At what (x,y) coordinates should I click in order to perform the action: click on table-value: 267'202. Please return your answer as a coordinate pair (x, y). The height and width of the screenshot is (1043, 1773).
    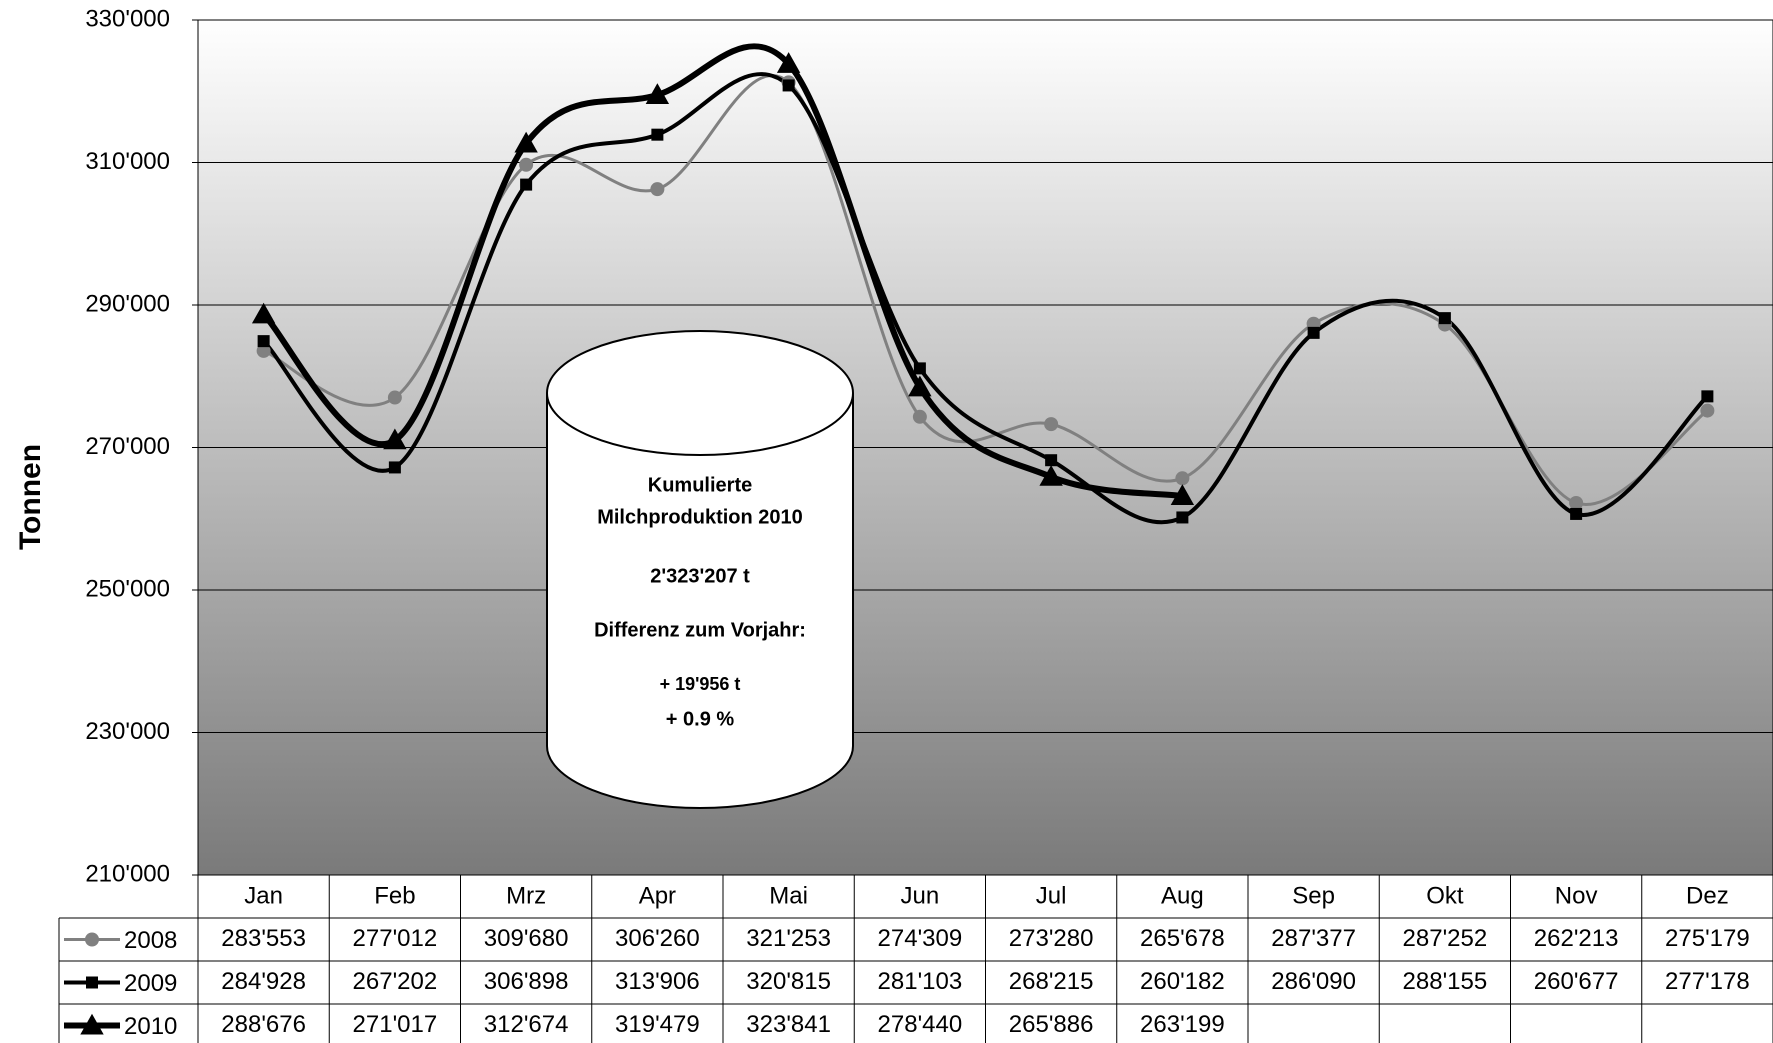
    Looking at the image, I should click on (395, 981).